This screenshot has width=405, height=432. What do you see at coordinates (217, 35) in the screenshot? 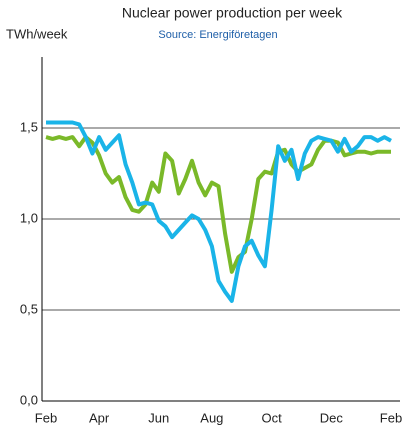
I see `chart-subtitle: Source: Energiföretagen` at bounding box center [217, 35].